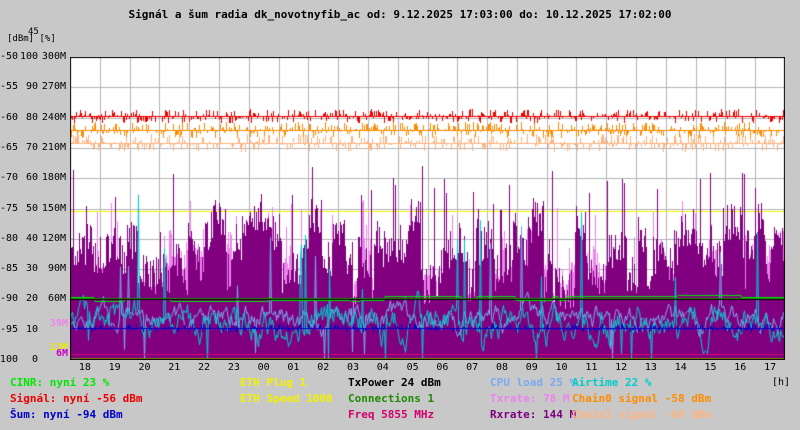  I want to click on y-tick-percent: 100, so click(28, 56).